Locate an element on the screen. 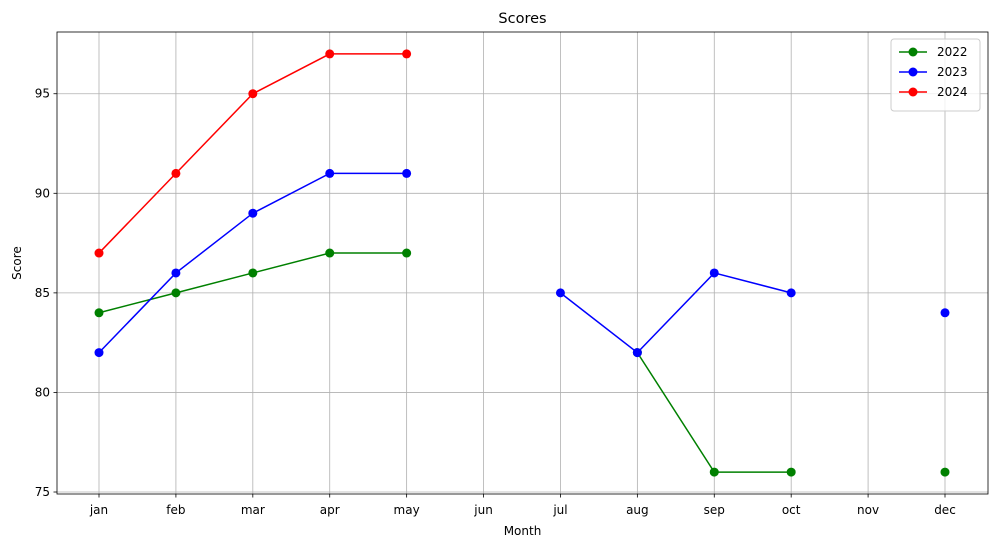  y-tick-label: 90 is located at coordinates (42, 193).